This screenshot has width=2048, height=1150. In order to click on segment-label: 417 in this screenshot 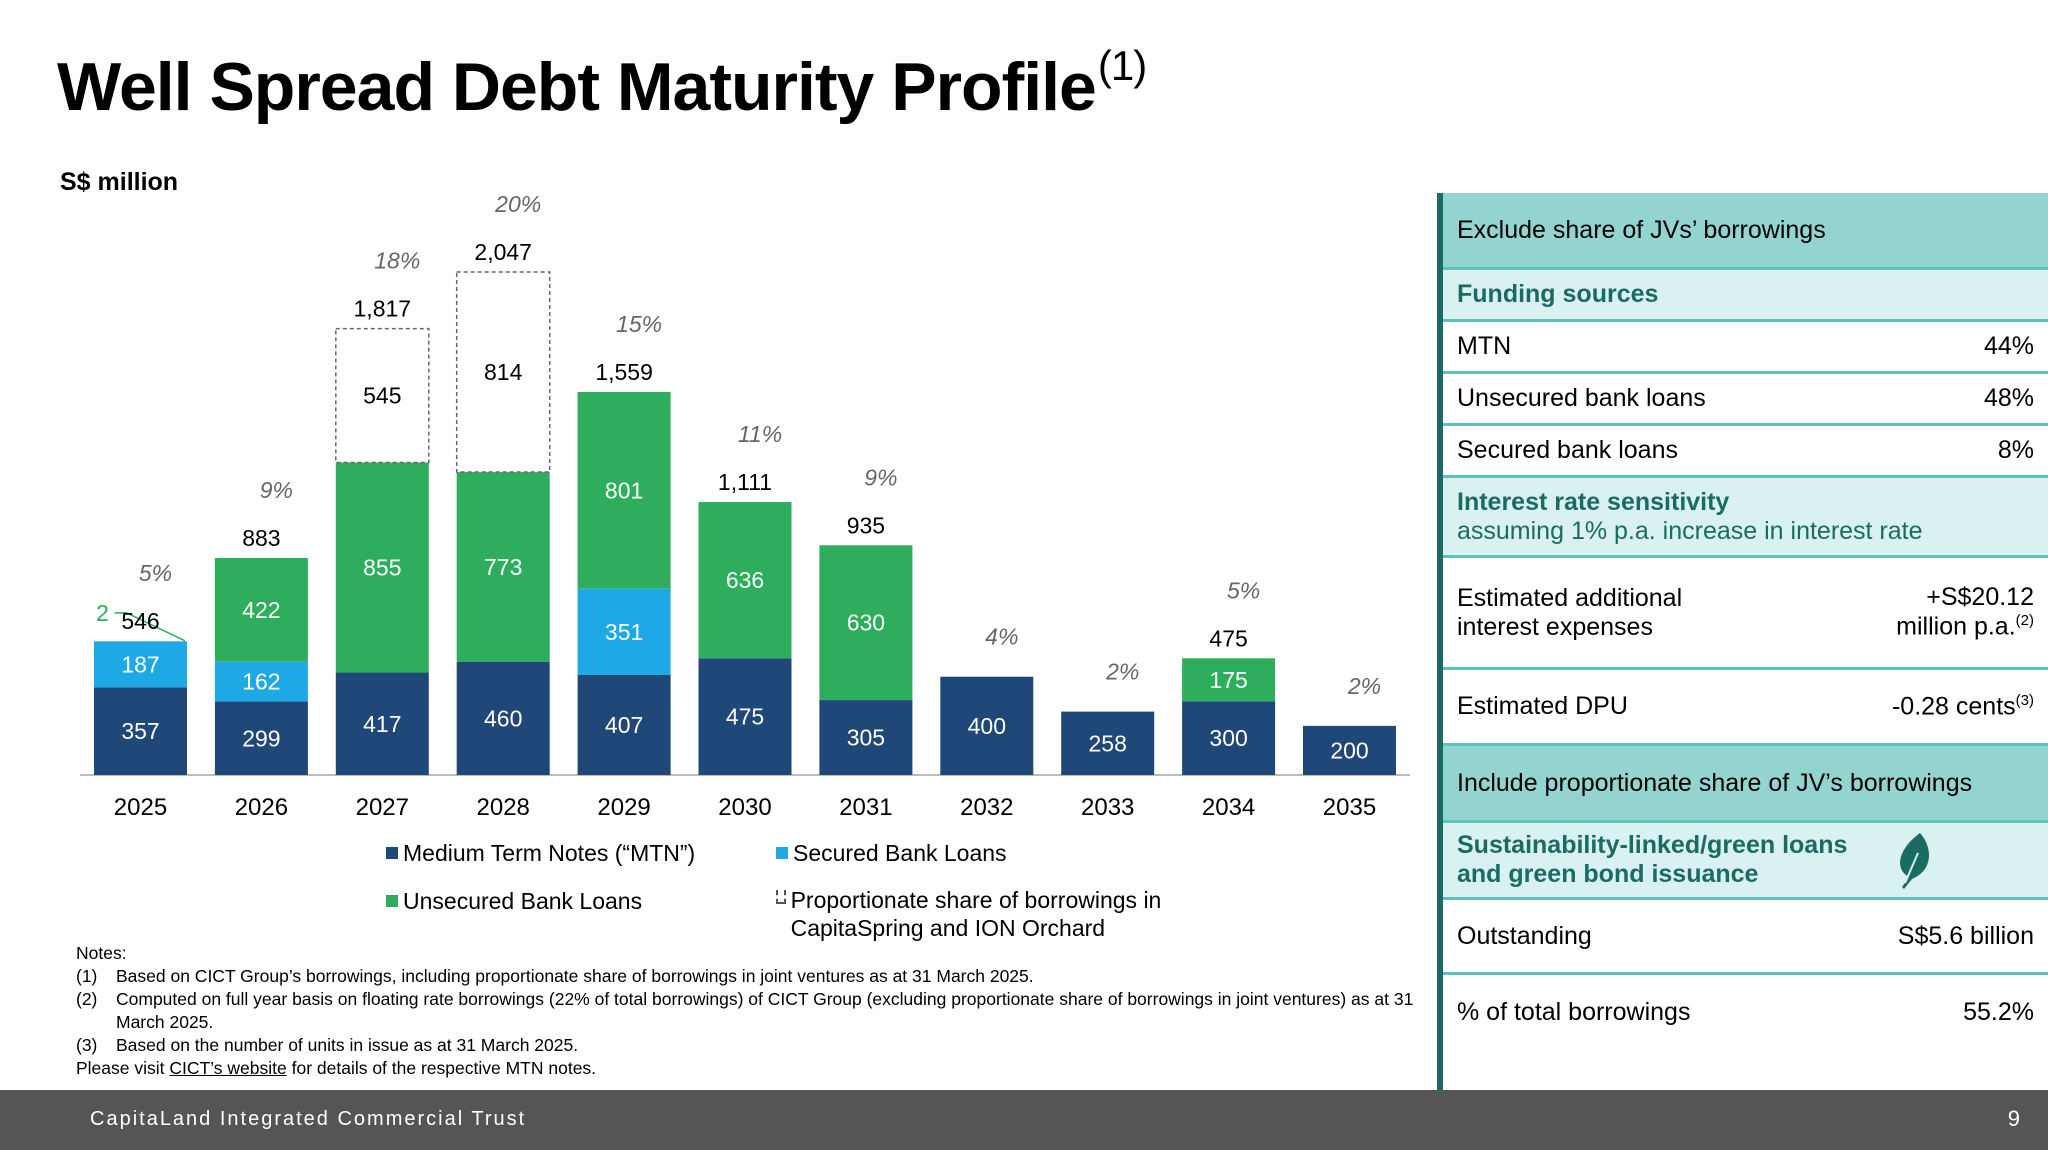, I will do `click(382, 724)`.